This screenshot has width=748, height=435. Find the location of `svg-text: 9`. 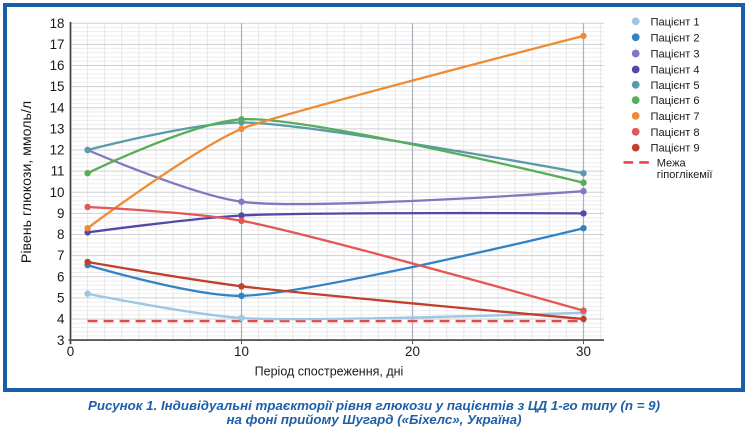

svg-text: 9 is located at coordinates (60, 213).